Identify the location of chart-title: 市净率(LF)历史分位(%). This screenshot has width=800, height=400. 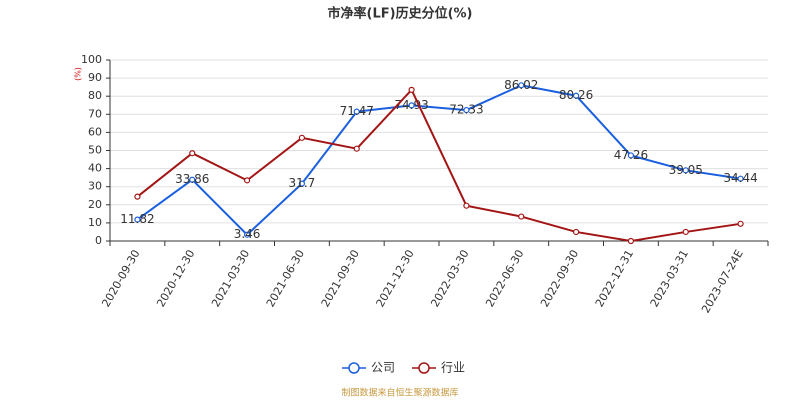
(400, 14).